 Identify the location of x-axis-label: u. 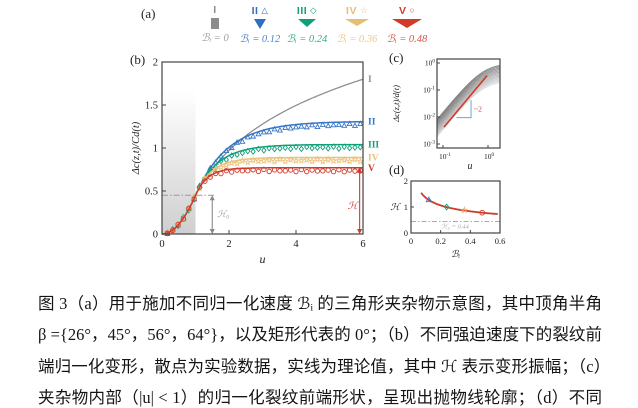
(470, 166).